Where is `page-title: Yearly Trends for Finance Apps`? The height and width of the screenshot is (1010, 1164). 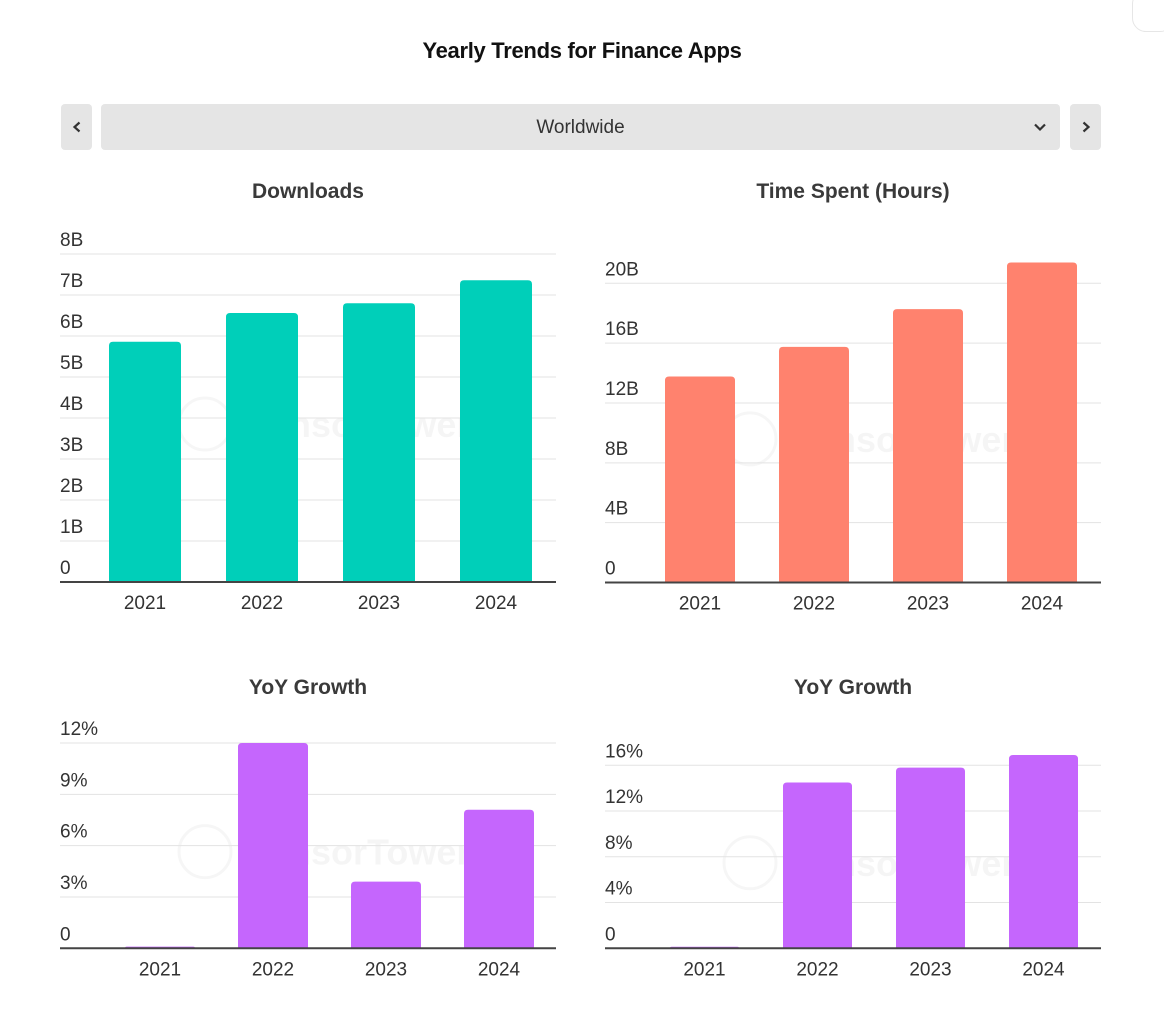 page-title: Yearly Trends for Finance Apps is located at coordinates (582, 50).